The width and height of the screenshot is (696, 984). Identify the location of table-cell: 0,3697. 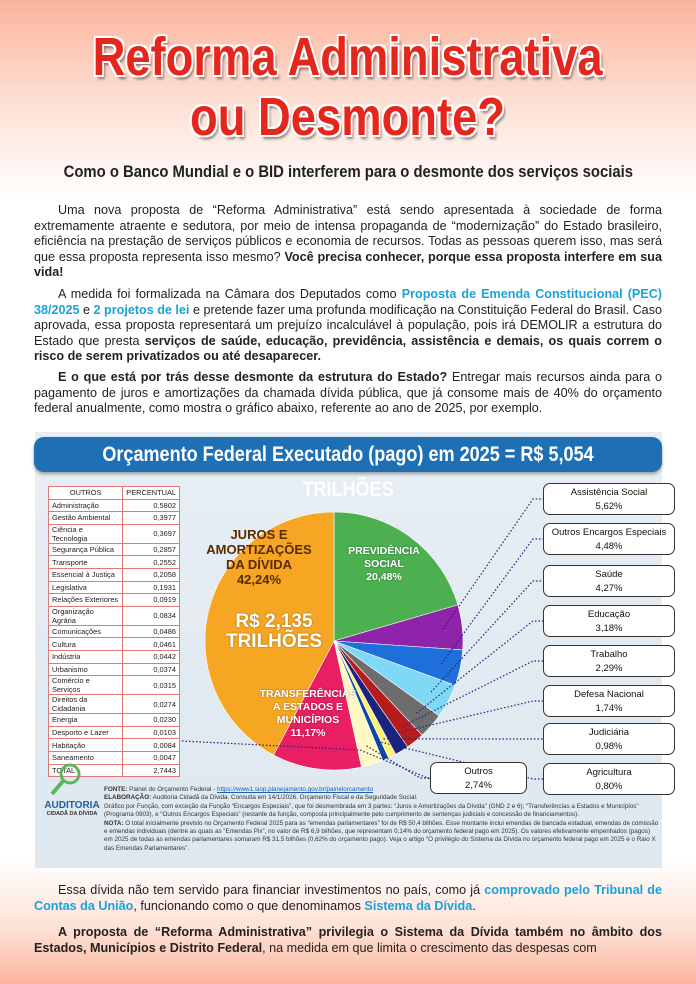
(151, 533).